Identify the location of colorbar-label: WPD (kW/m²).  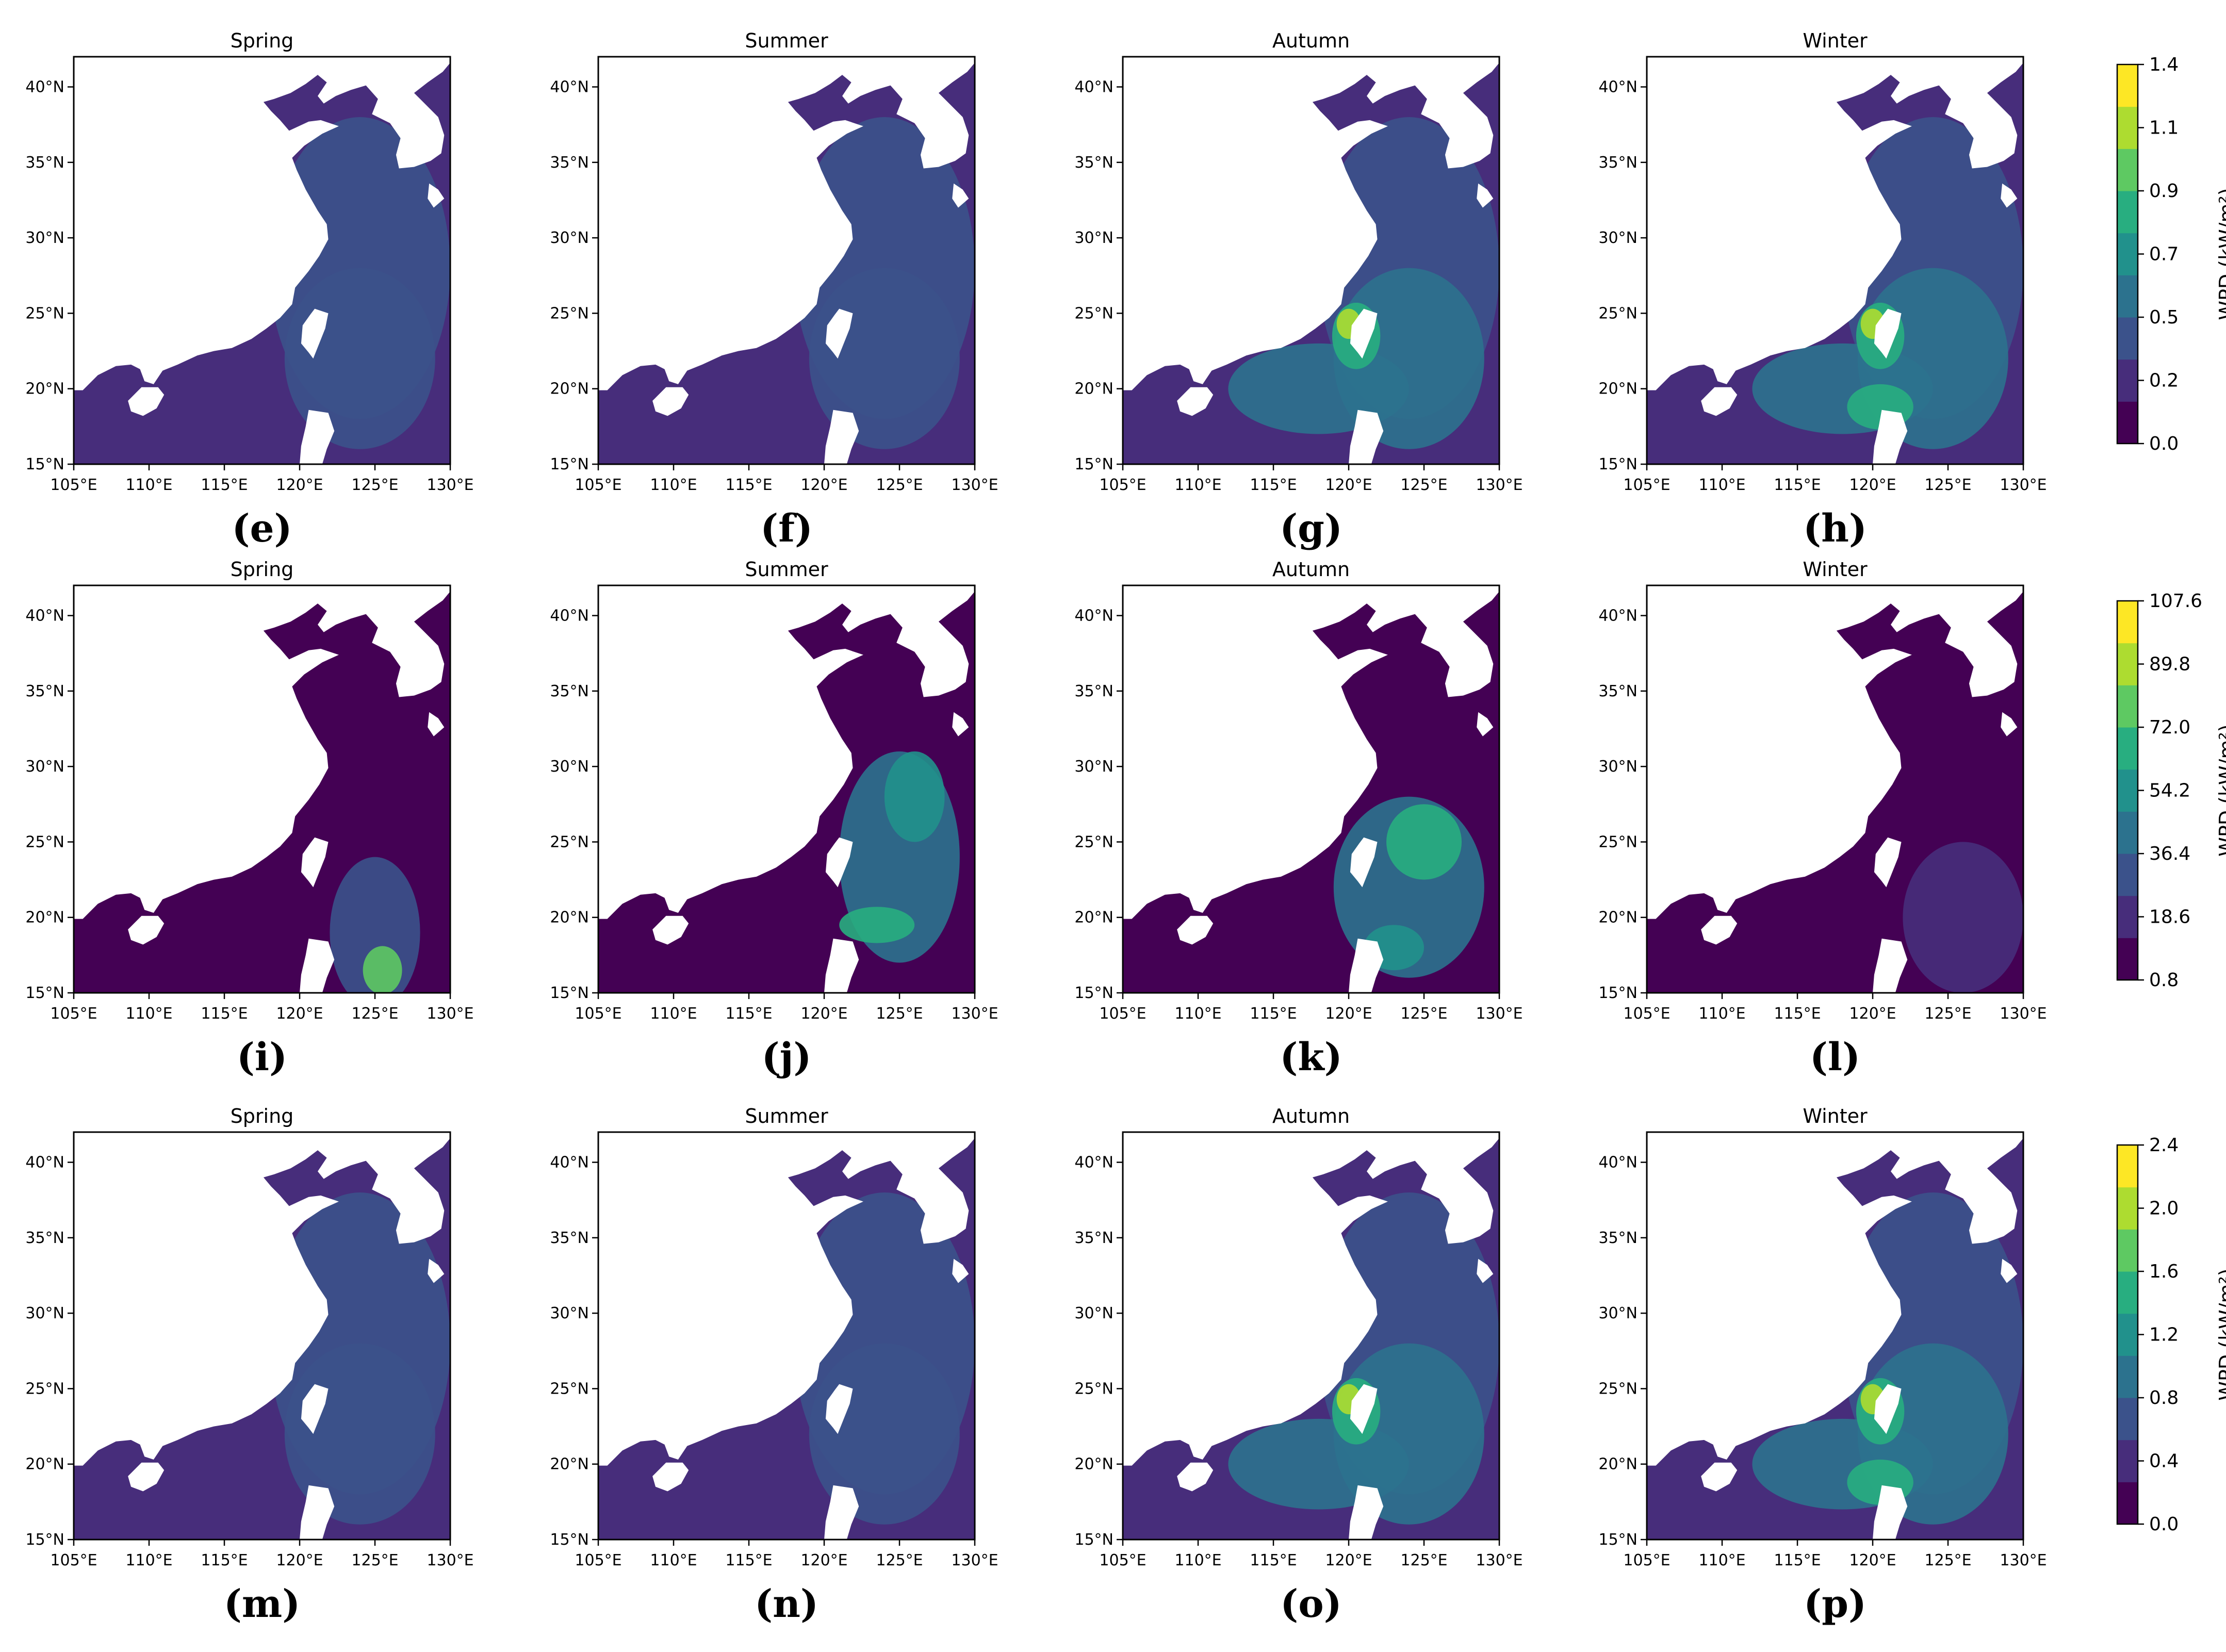
(2220, 254).